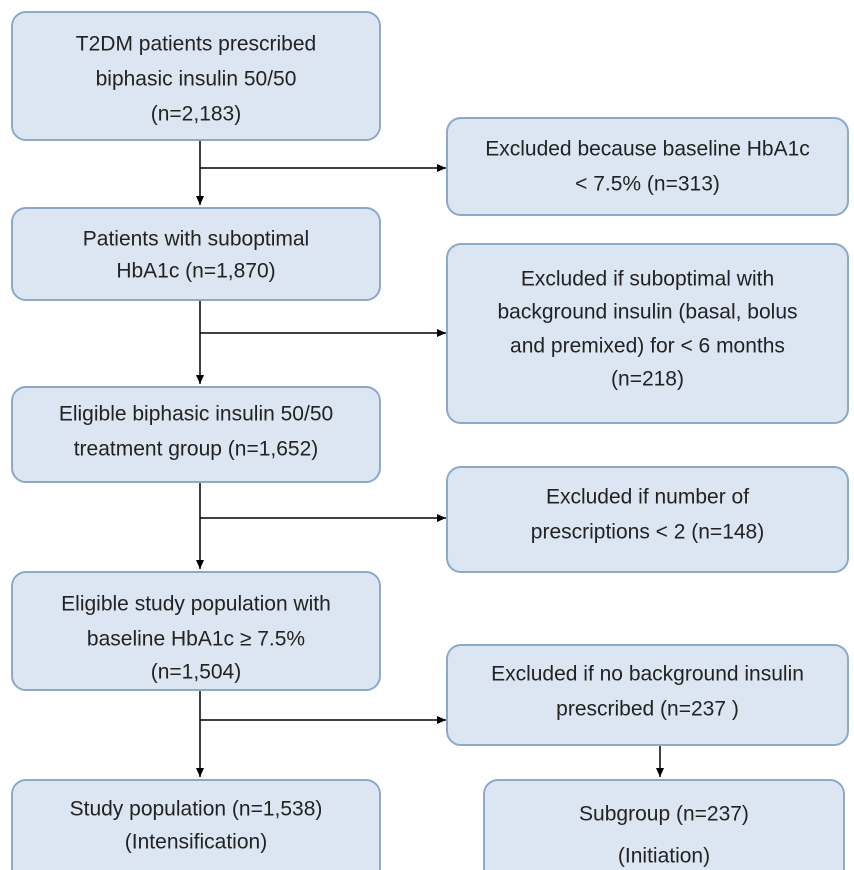  What do you see at coordinates (647, 184) in the screenshot?
I see `node-text: < 7.5% (n=313)` at bounding box center [647, 184].